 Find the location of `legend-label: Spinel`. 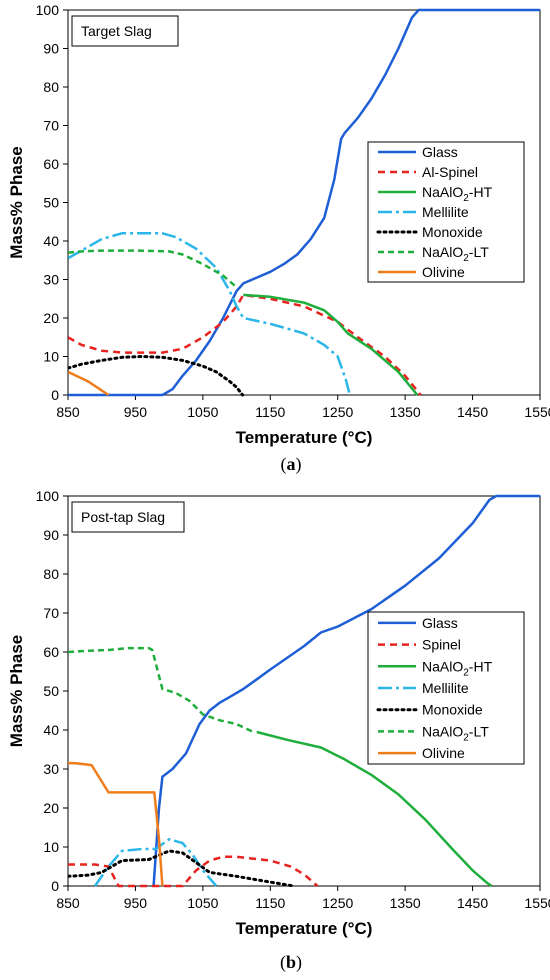

legend-label: Spinel is located at coordinates (441, 645).